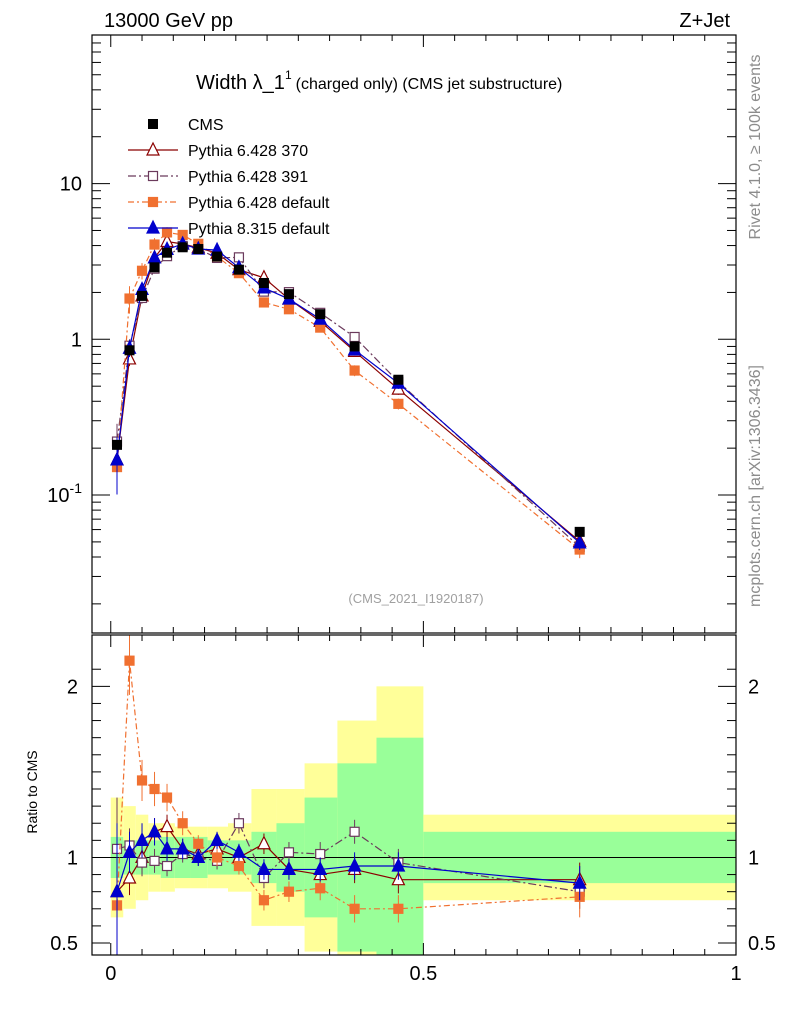  Describe the element at coordinates (248, 177) in the screenshot. I see `legend-label: Pythia 6.428 391` at that location.